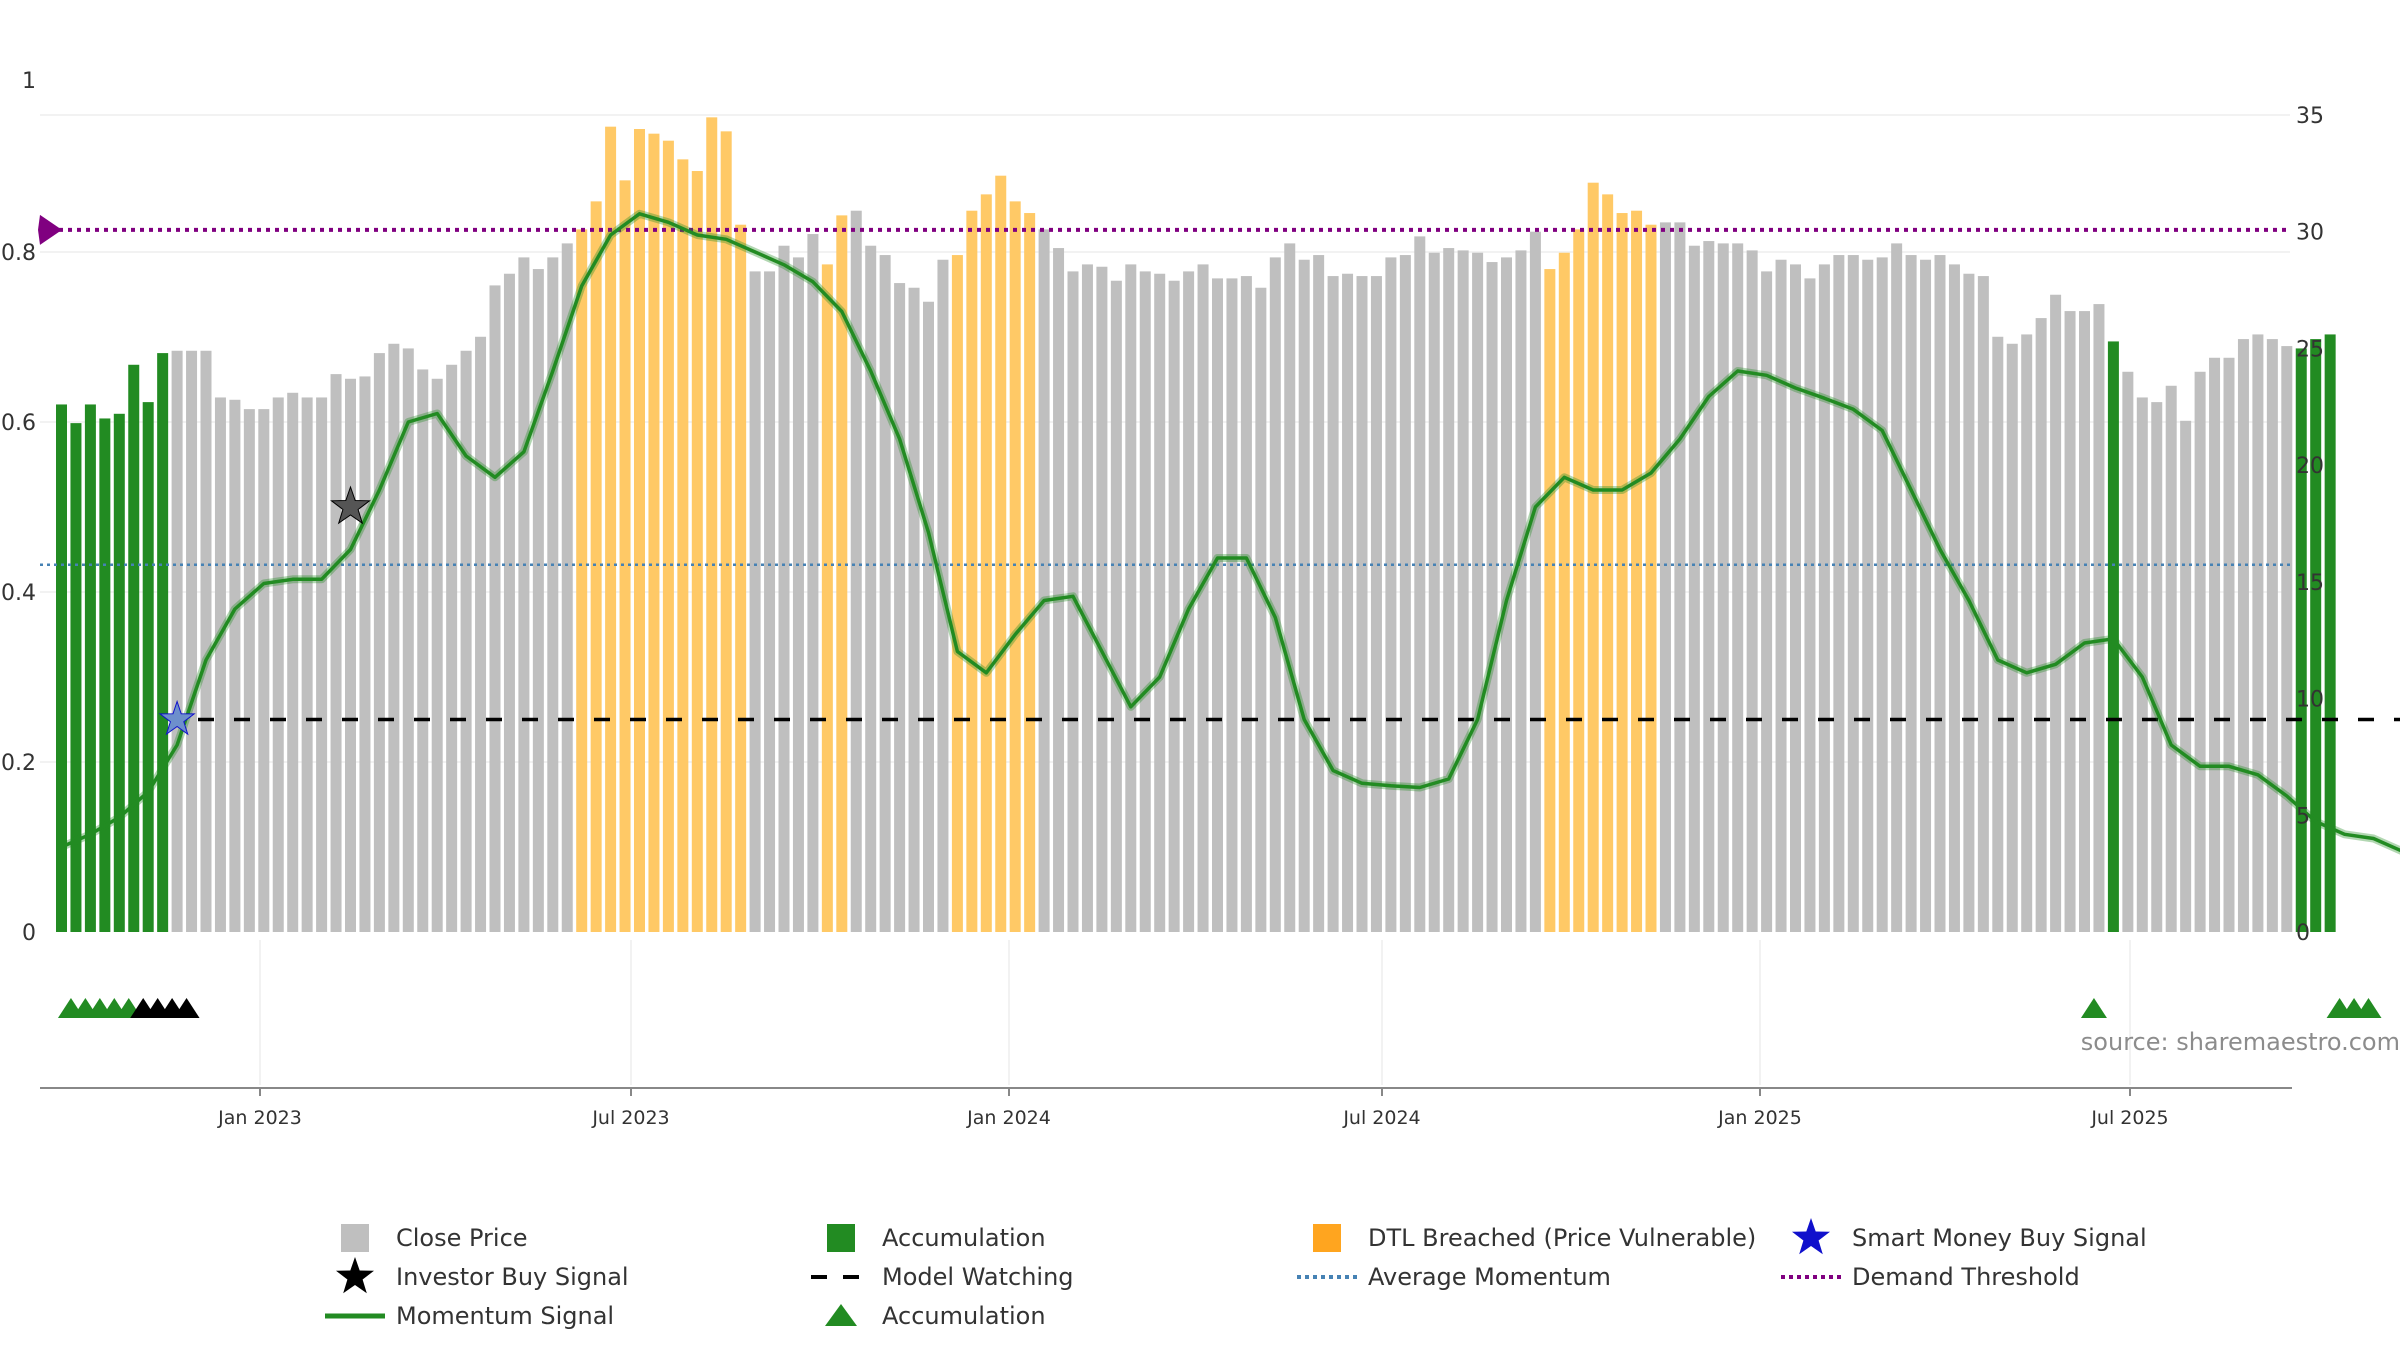 This screenshot has width=2400, height=1350. Describe the element at coordinates (18, 763) in the screenshot. I see `left-tick-label: 0.2` at that location.